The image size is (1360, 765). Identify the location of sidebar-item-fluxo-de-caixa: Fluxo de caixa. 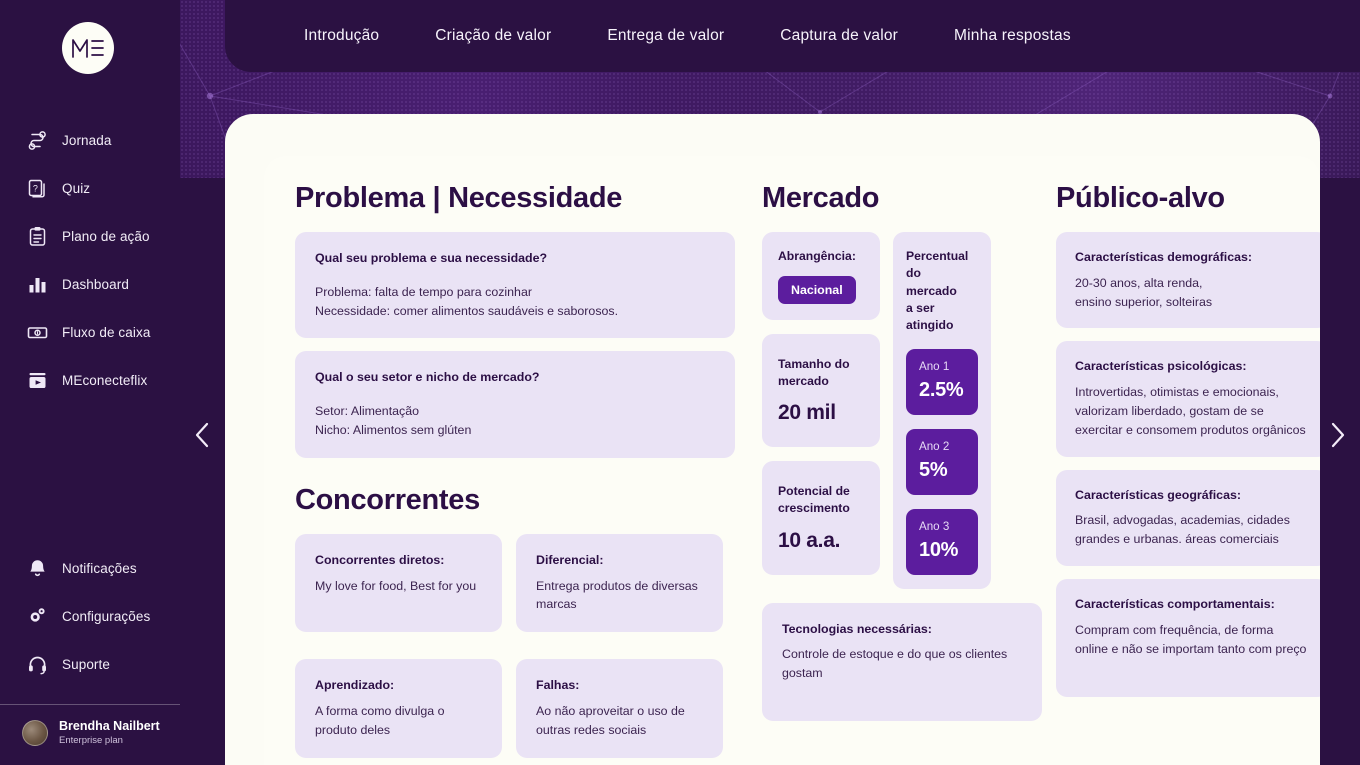
(90, 332).